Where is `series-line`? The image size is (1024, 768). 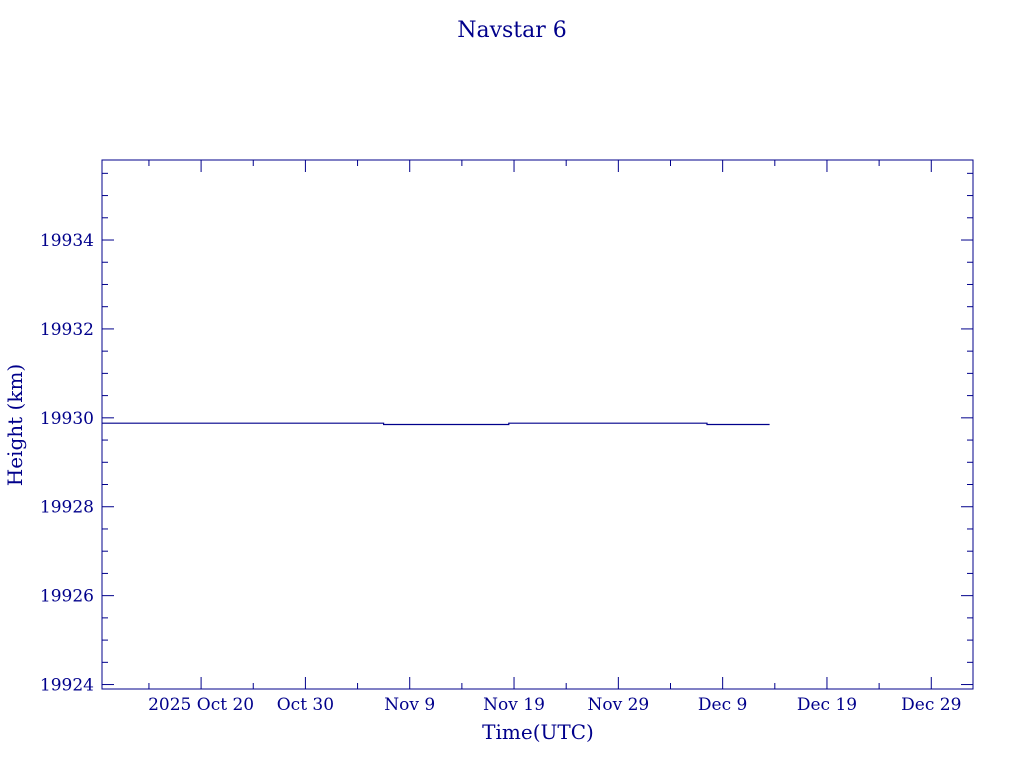
series-line is located at coordinates (436, 424).